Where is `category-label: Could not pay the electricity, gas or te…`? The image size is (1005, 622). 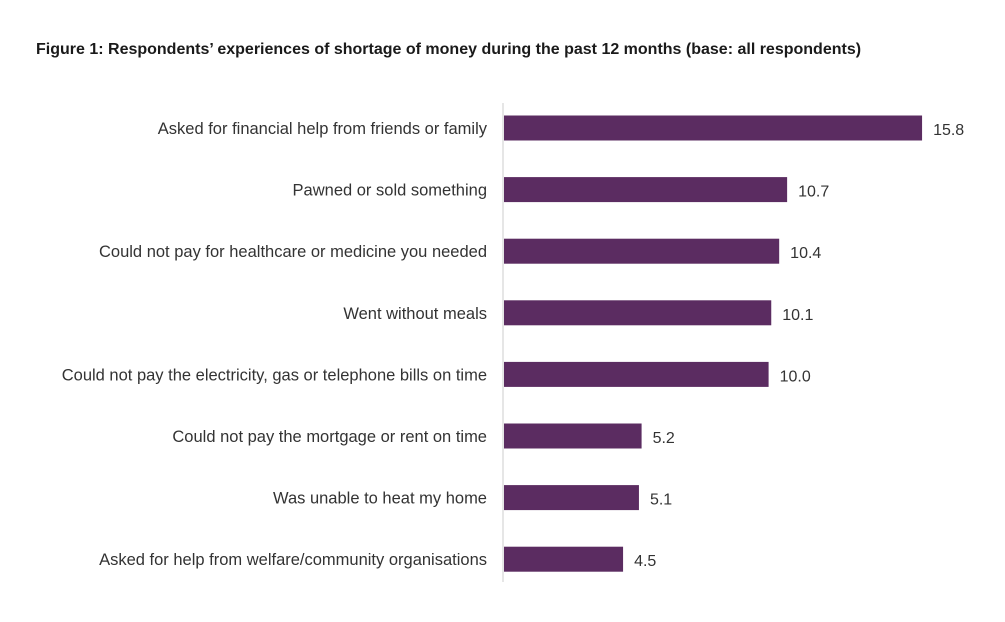
category-label: Could not pay the electricity, gas or te… is located at coordinates (274, 375).